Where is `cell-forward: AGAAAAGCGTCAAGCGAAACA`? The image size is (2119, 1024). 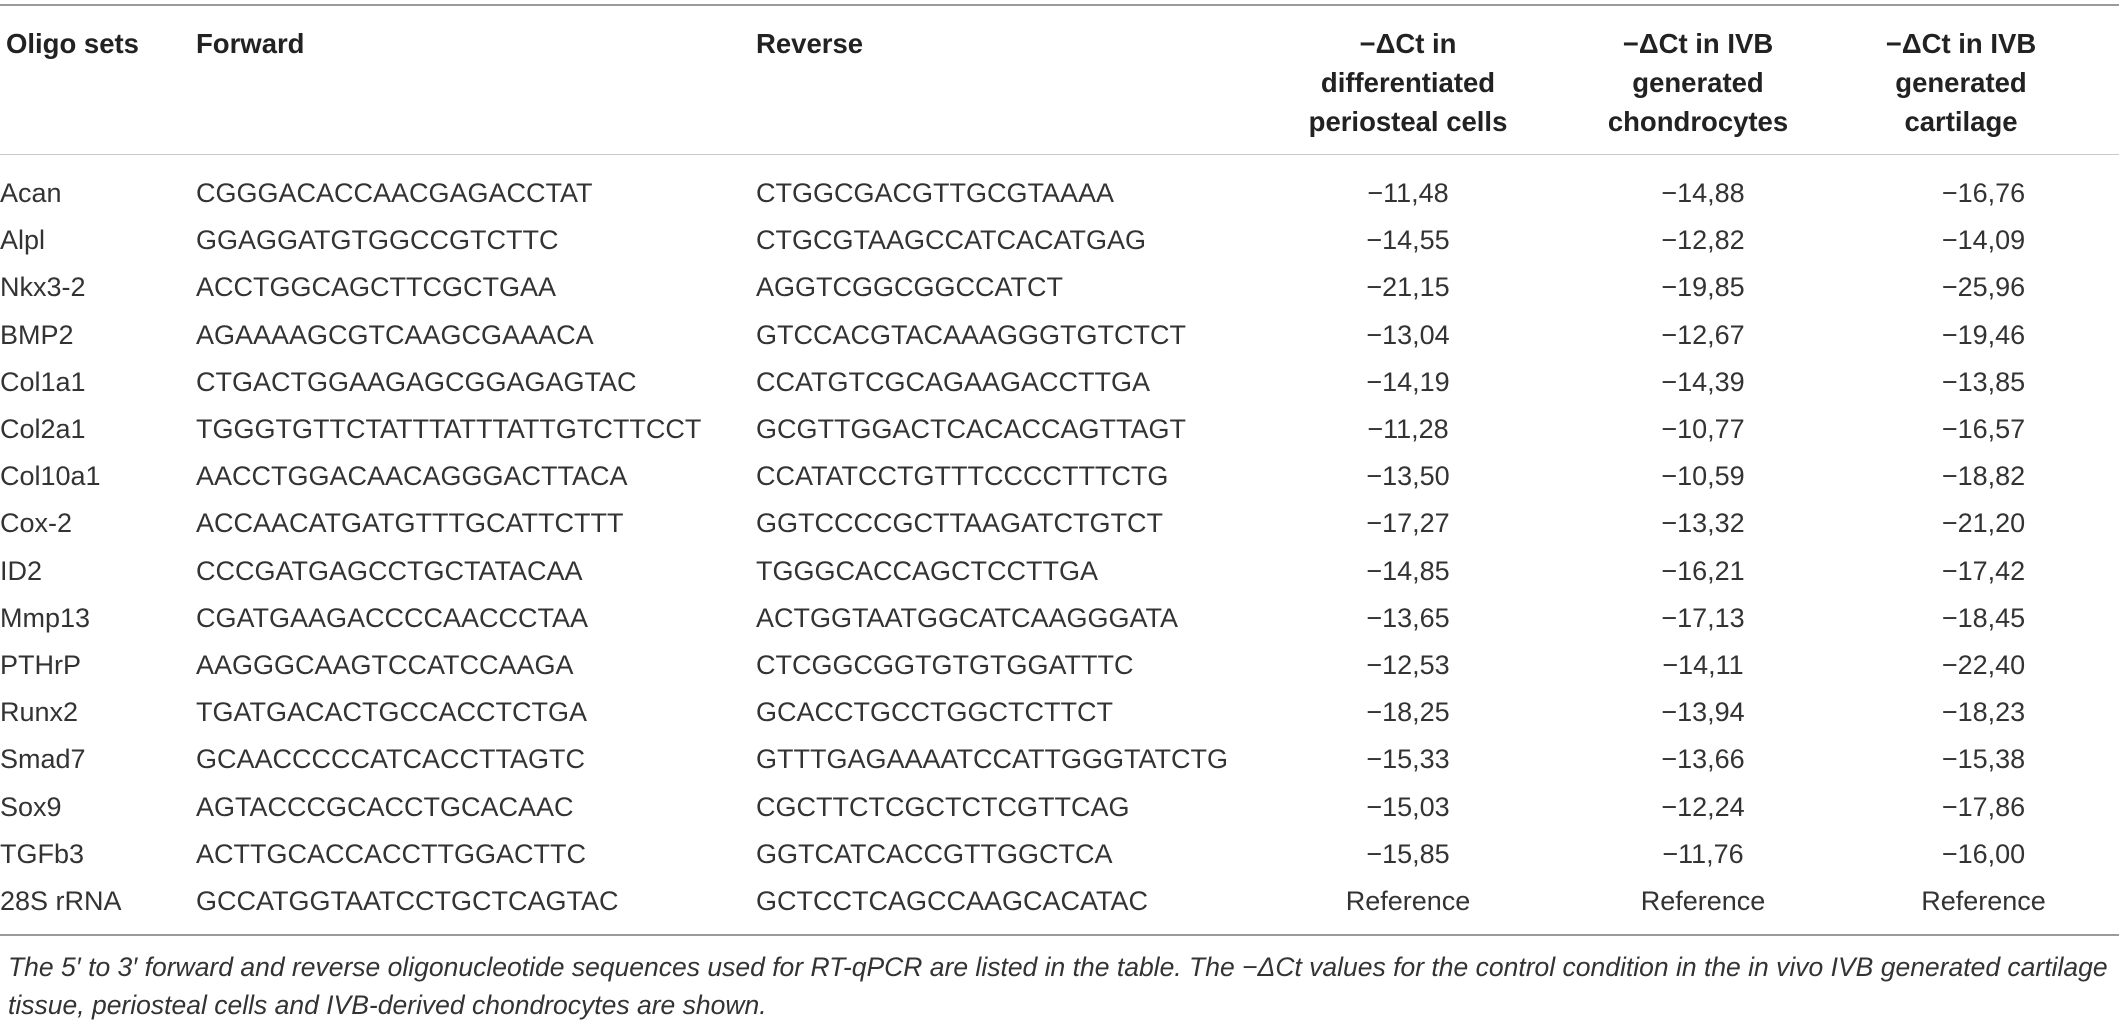
cell-forward: AGAAAAGCGTCAAGCGAAACA is located at coordinates (395, 334).